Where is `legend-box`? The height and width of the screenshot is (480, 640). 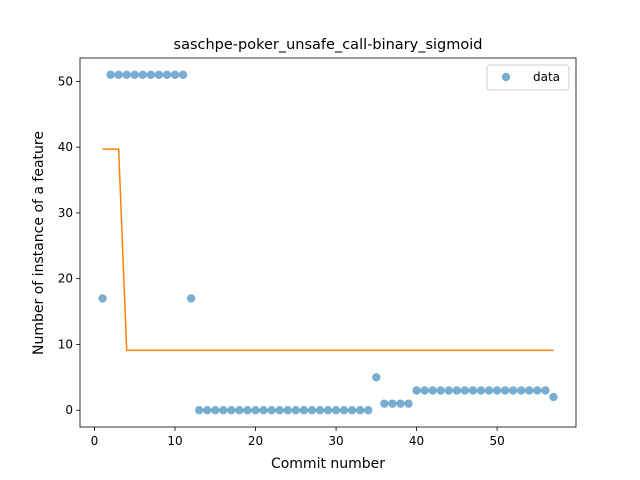 legend-box is located at coordinates (528, 77).